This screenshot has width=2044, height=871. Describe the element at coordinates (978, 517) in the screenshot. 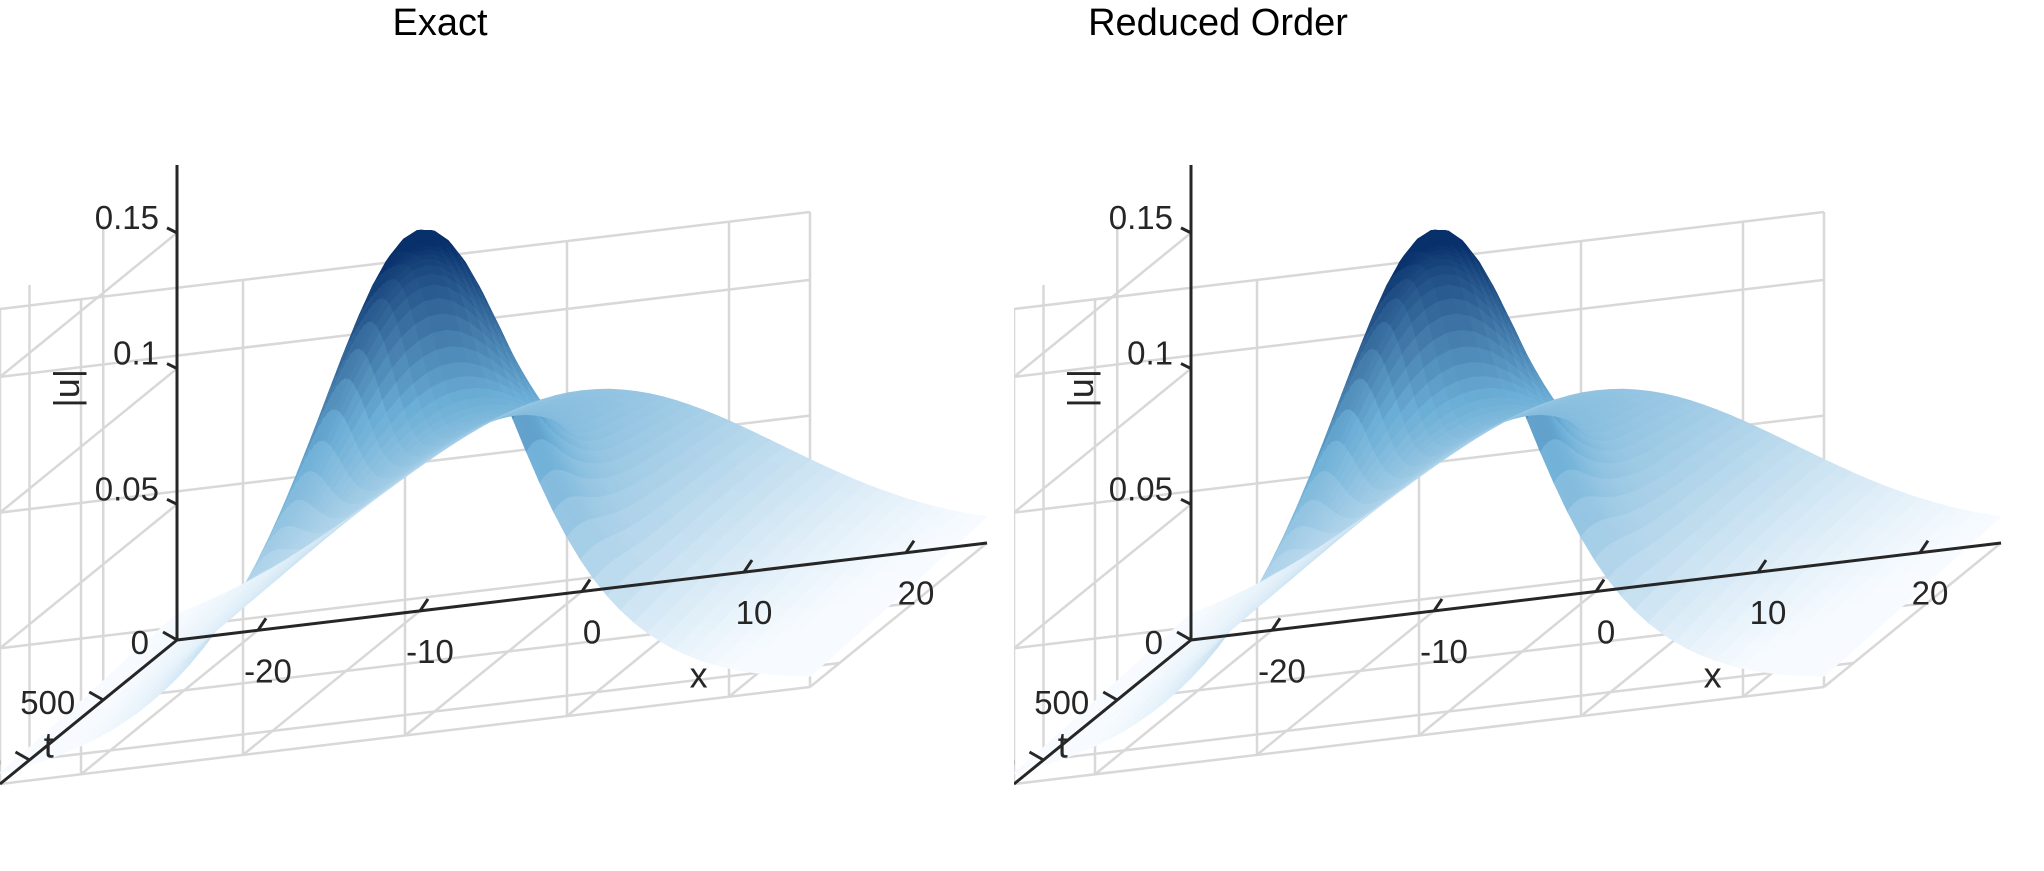

I see `surface-patch` at that location.